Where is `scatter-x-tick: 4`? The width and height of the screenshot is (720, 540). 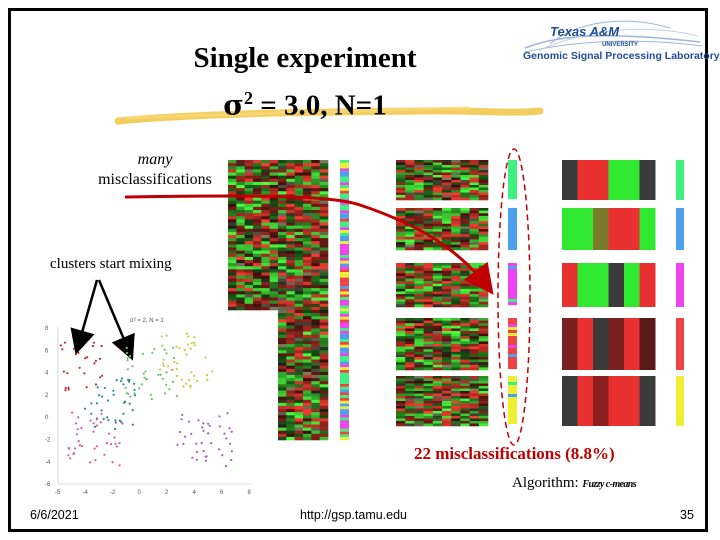
scatter-x-tick: 4 is located at coordinates (195, 493).